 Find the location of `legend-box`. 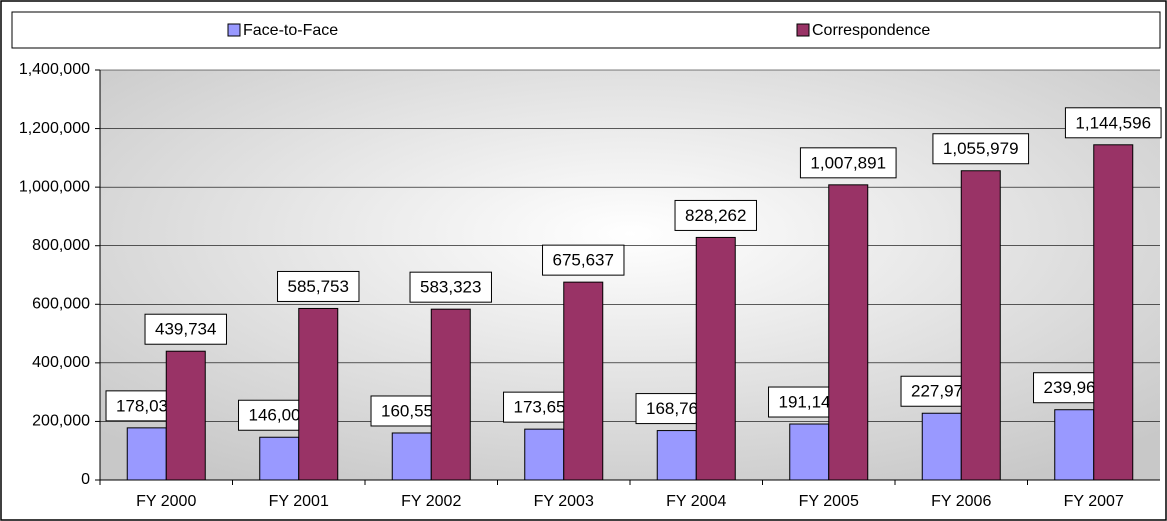

legend-box is located at coordinates (586, 30).